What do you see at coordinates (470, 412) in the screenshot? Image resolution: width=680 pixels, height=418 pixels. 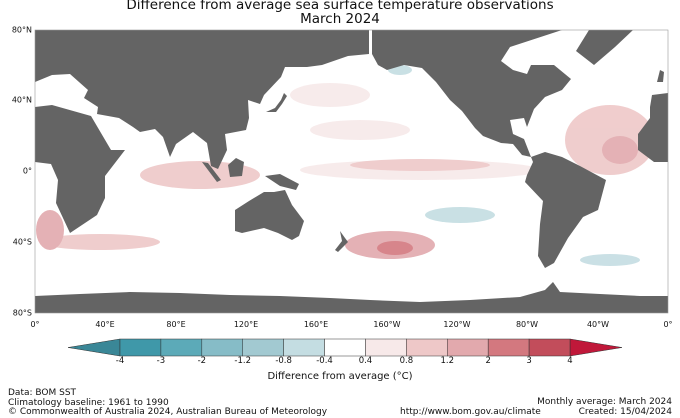 I see `source-link: http://www.bom.gov.au/climate` at bounding box center [470, 412].